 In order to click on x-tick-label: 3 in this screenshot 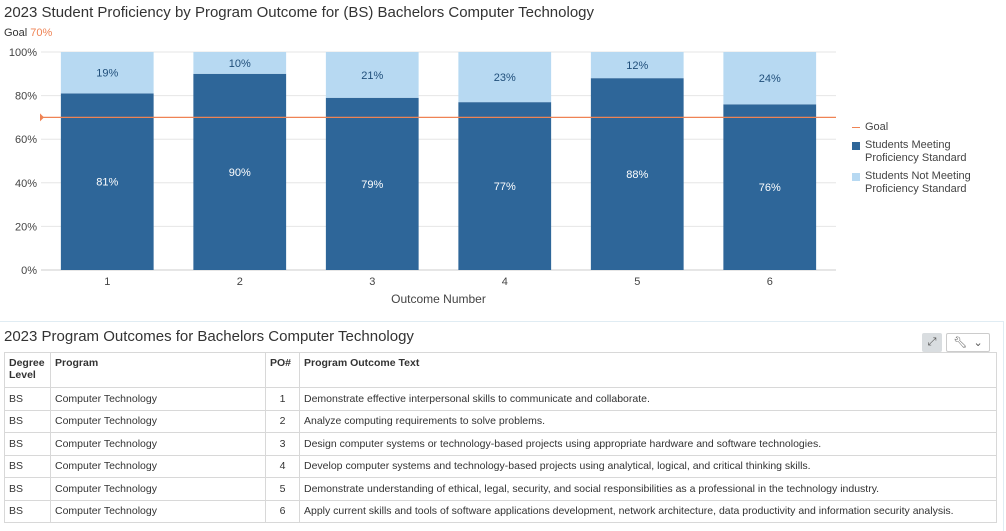, I will do `click(372, 282)`.